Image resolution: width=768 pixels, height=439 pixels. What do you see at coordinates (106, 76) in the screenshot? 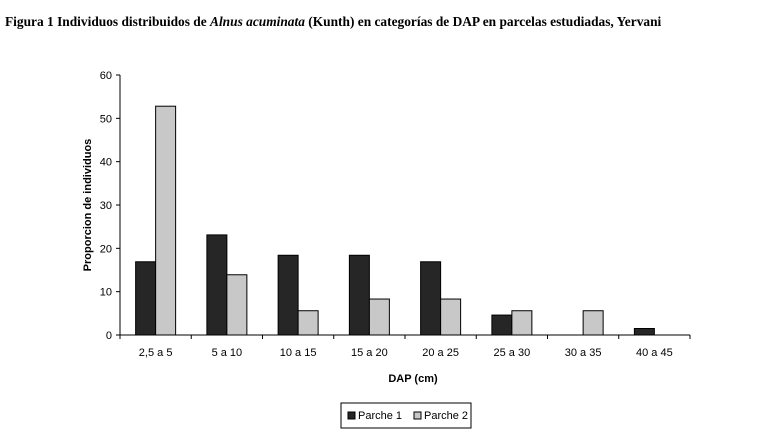
I see `y-tick-label: 60` at bounding box center [106, 76].